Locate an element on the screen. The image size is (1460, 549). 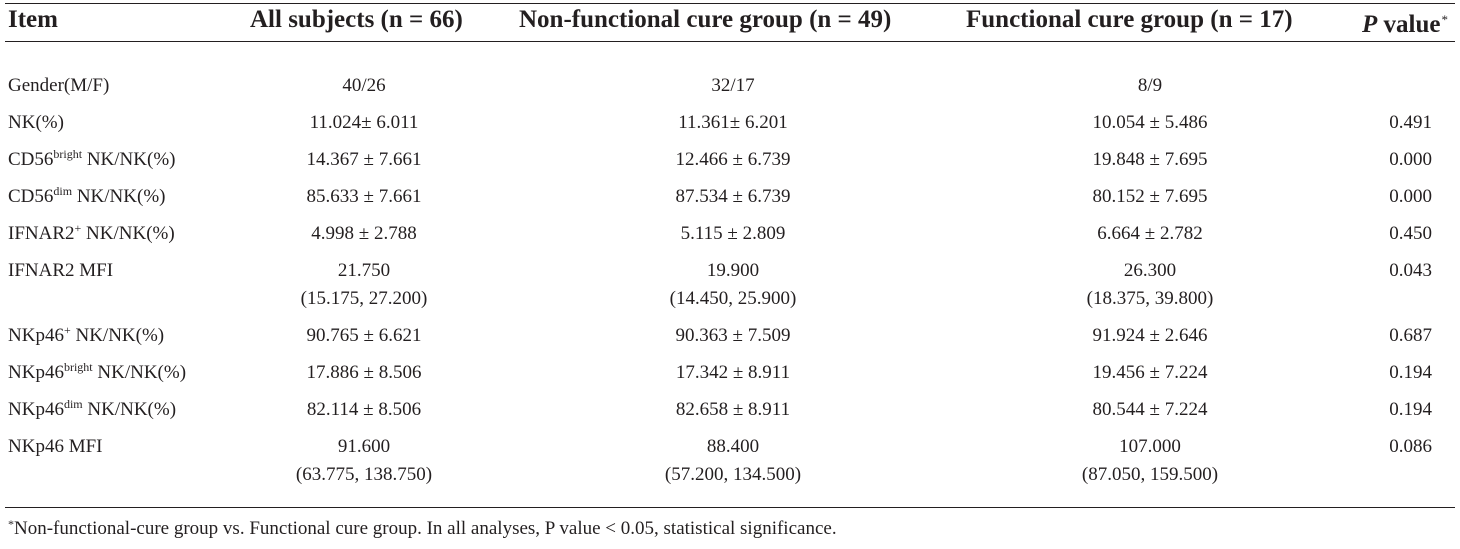
cell-functional-cure: 91.924 ± 2.646 is located at coordinates (1150, 336).